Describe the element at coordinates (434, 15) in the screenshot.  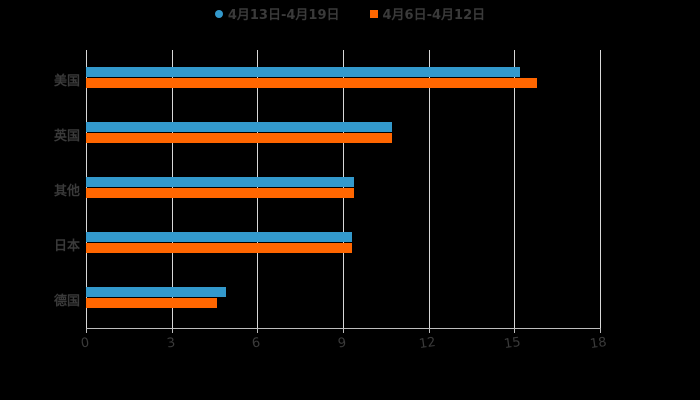
I see `legend-label: 4月6日-4月12日` at that location.